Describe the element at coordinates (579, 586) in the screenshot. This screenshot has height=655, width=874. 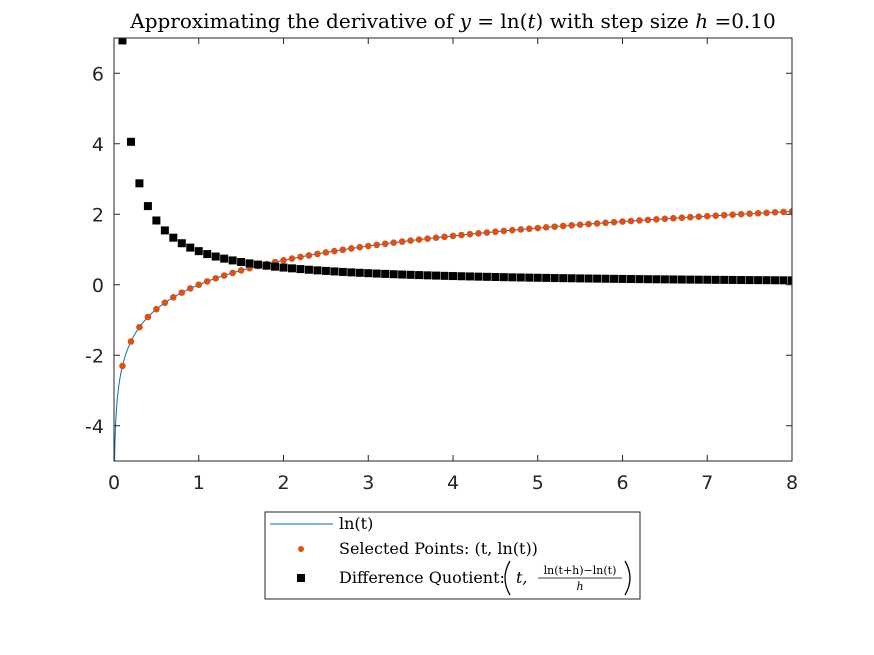
I see `formula-denominator: h` at that location.